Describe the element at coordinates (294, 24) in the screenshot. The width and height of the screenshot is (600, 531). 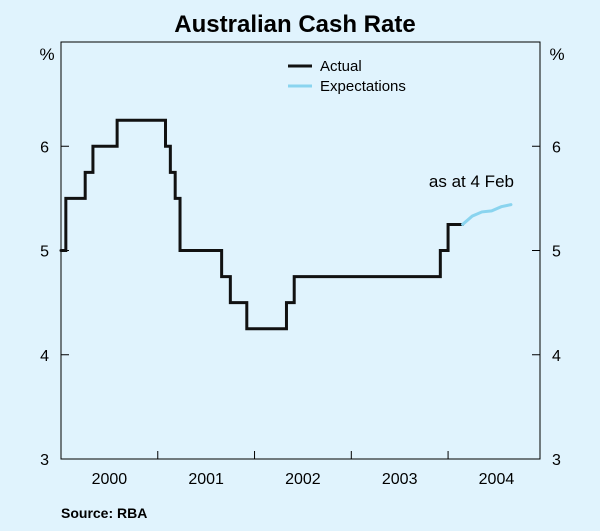
I see `chart-title: Australian Cash Rate` at that location.